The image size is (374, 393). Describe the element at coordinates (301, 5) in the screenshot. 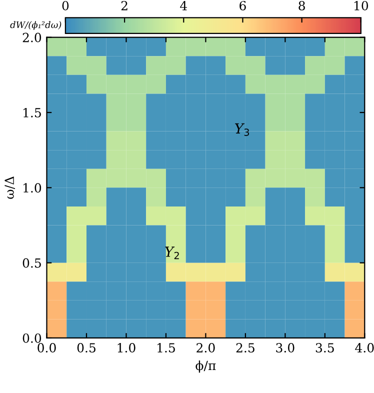

I see `color-bar-label: 8` at that location.